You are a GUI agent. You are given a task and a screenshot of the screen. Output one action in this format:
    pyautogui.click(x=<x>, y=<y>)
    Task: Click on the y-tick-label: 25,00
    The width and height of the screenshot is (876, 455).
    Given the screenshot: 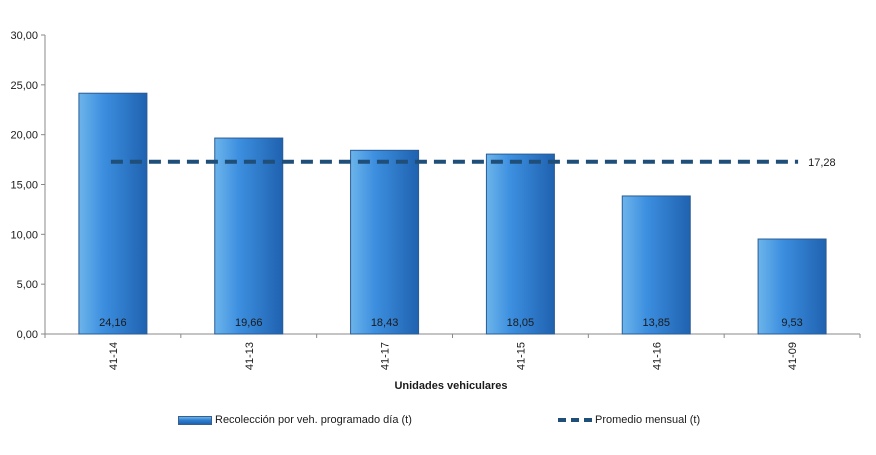 What is the action you would take?
    pyautogui.click(x=24, y=86)
    